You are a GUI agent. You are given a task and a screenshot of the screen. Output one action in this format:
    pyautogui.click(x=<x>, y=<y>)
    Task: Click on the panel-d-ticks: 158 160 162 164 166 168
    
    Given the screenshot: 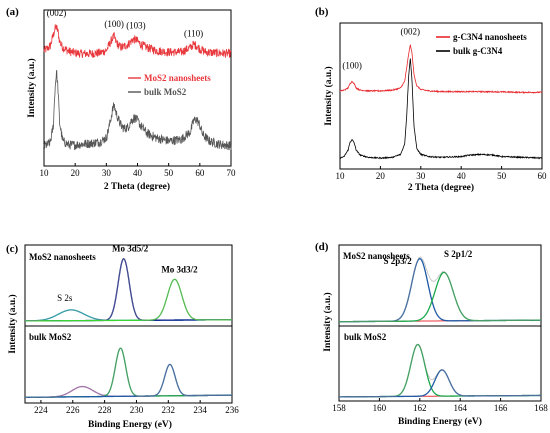 What is the action you would take?
    pyautogui.click(x=440, y=405)
    